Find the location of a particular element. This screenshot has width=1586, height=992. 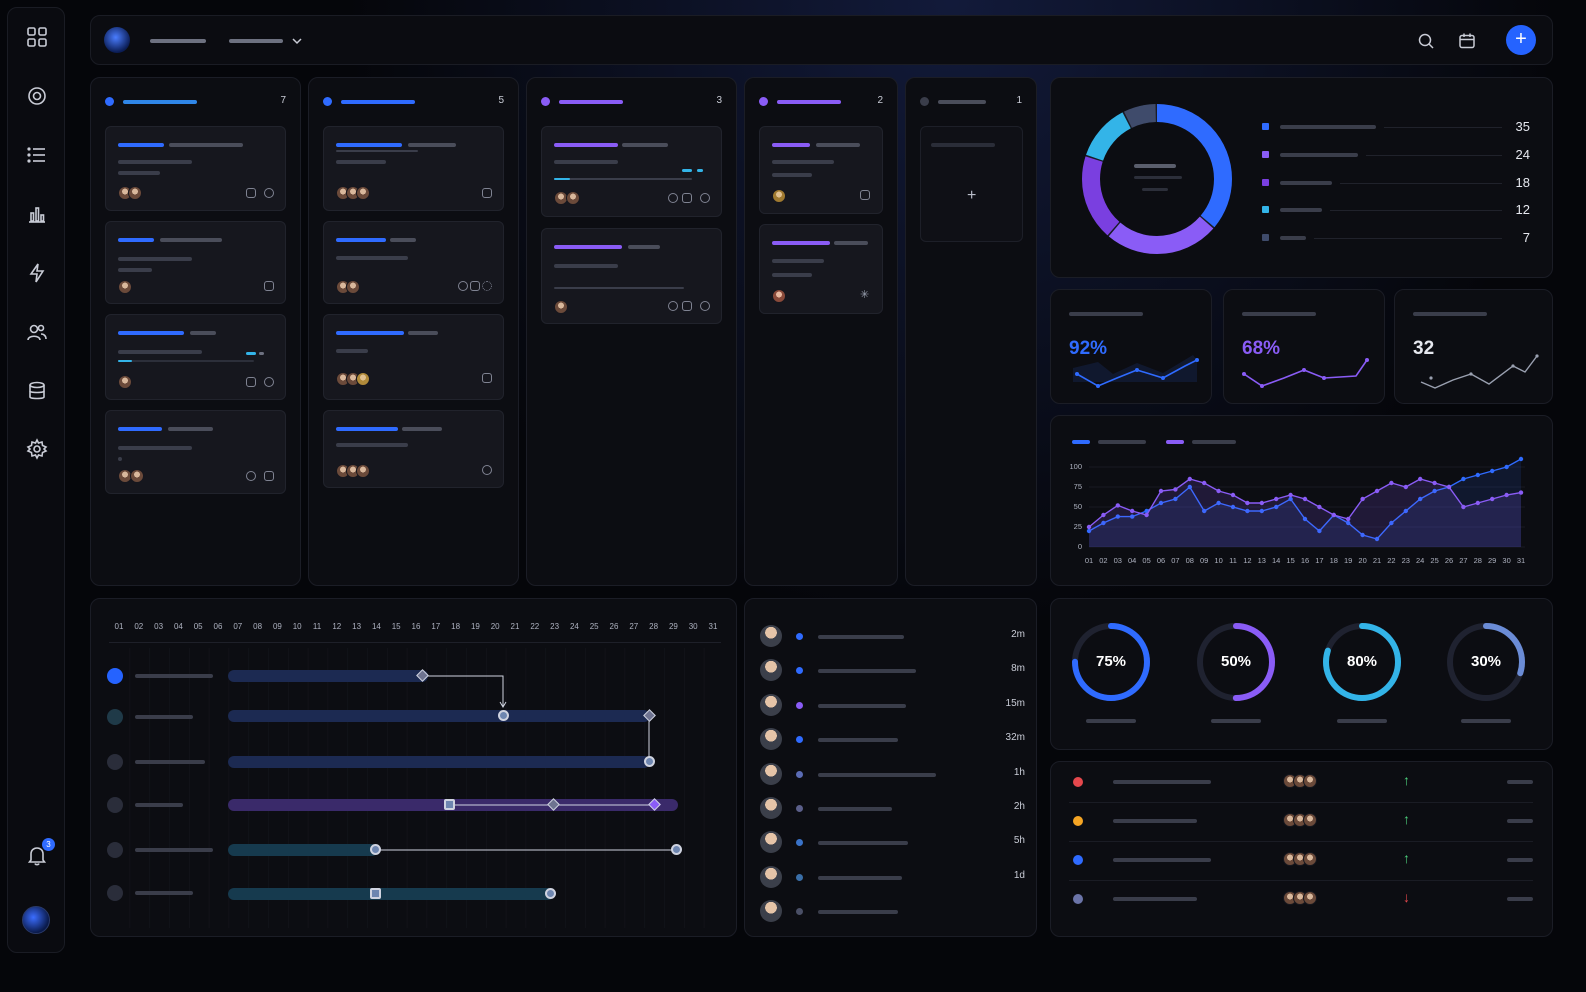

search-icon is located at coordinates (1426, 41).